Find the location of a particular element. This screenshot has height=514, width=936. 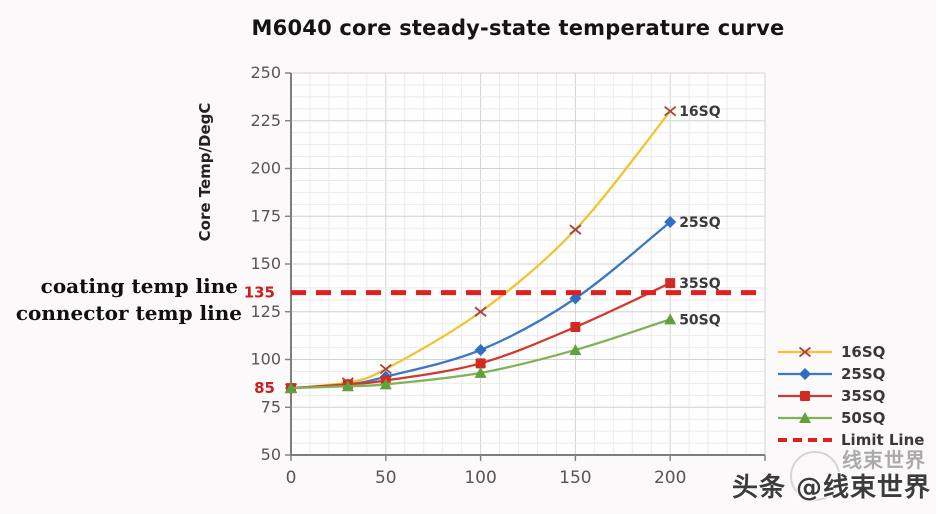

watermark-circle-logo is located at coordinates (815, 476).